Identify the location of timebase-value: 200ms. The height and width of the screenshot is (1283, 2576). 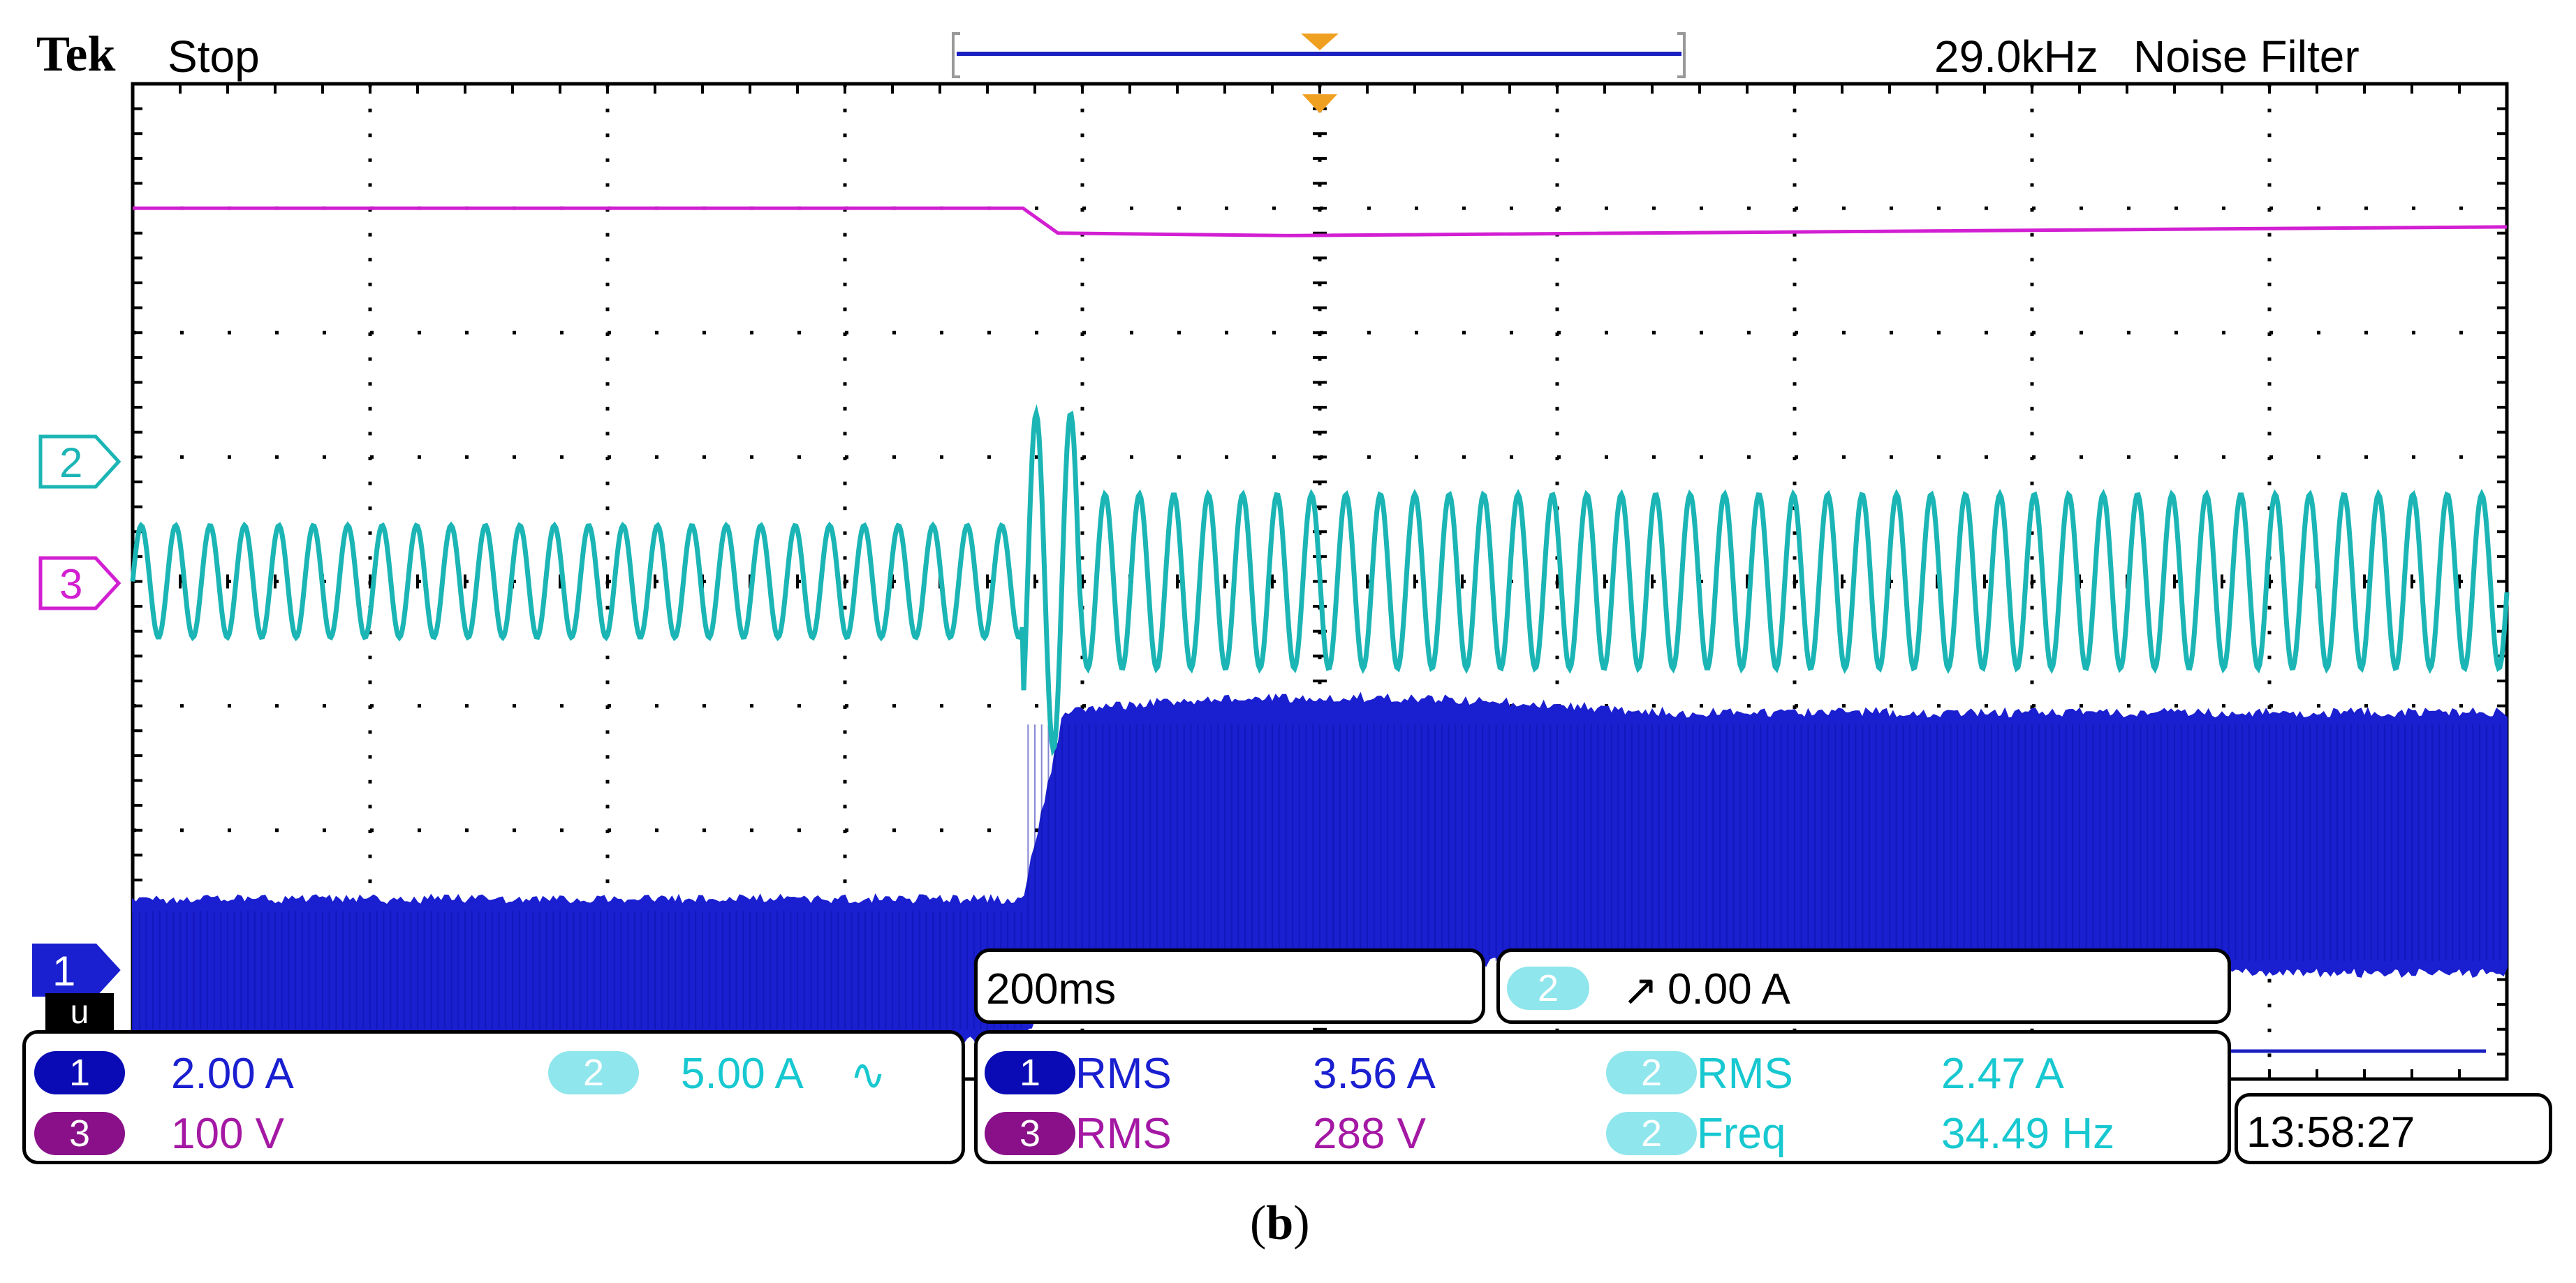
(1051, 989).